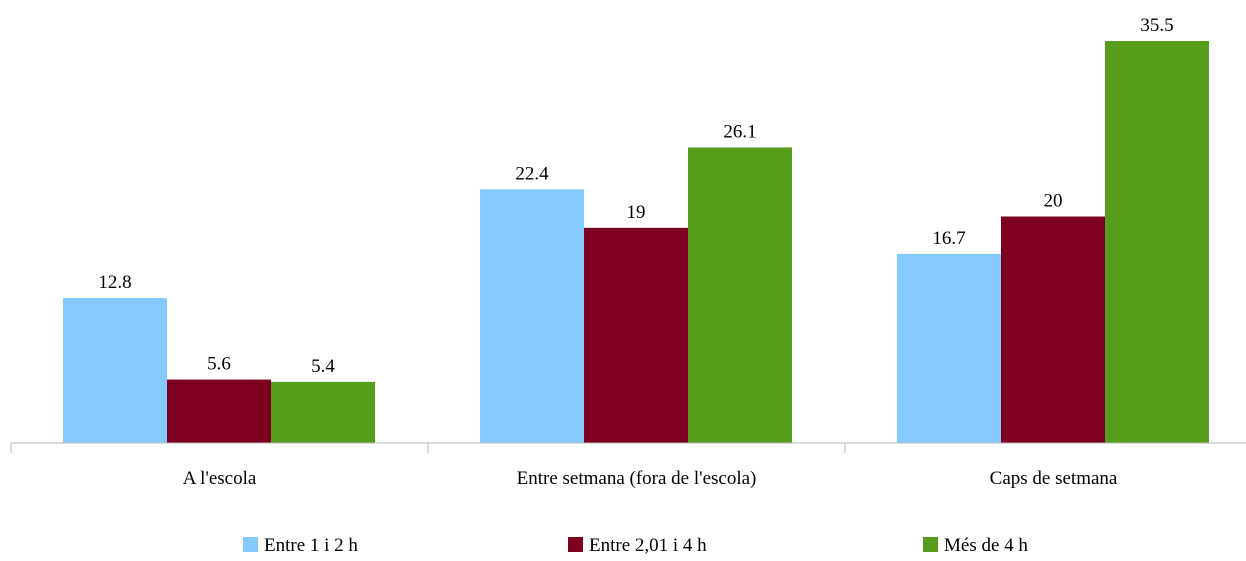 Image resolution: width=1246 pixels, height=561 pixels. Describe the element at coordinates (648, 545) in the screenshot. I see `legend-label-entre-2-01-i-4-h: Entre 2,01 i 4 h` at that location.